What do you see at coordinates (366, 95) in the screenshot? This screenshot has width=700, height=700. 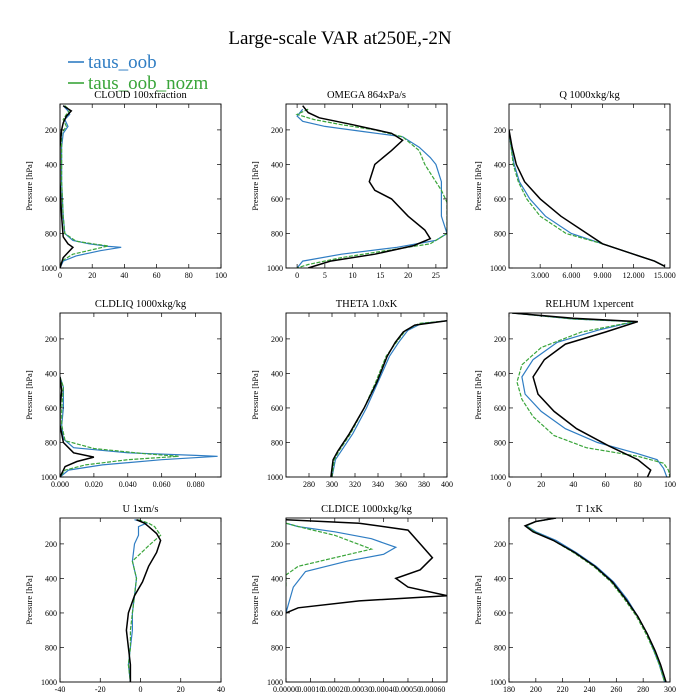 I see `chart-panel-title: OMEGA 864xPa/s` at bounding box center [366, 95].